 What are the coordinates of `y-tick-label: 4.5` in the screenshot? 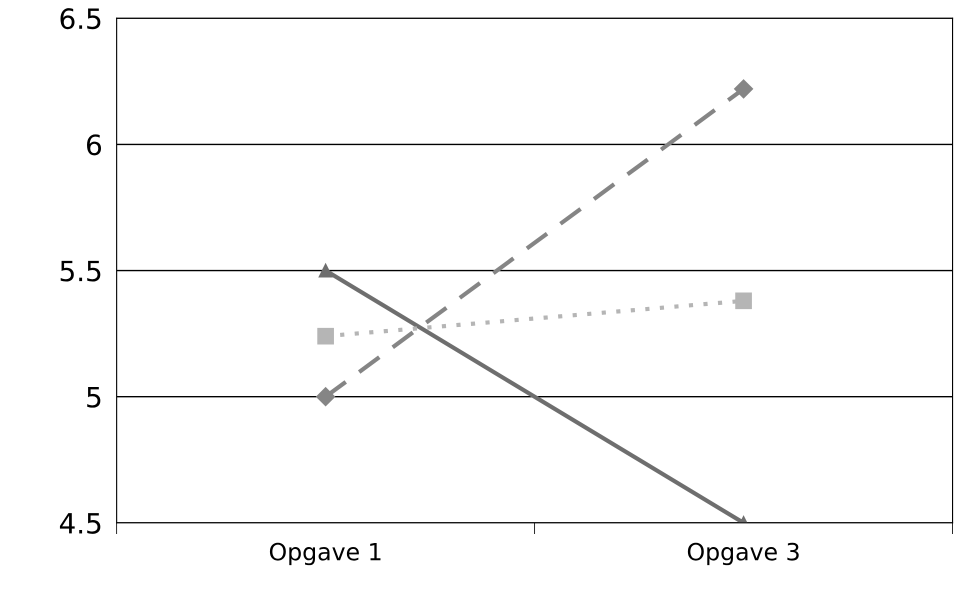 It's located at (80, 523).